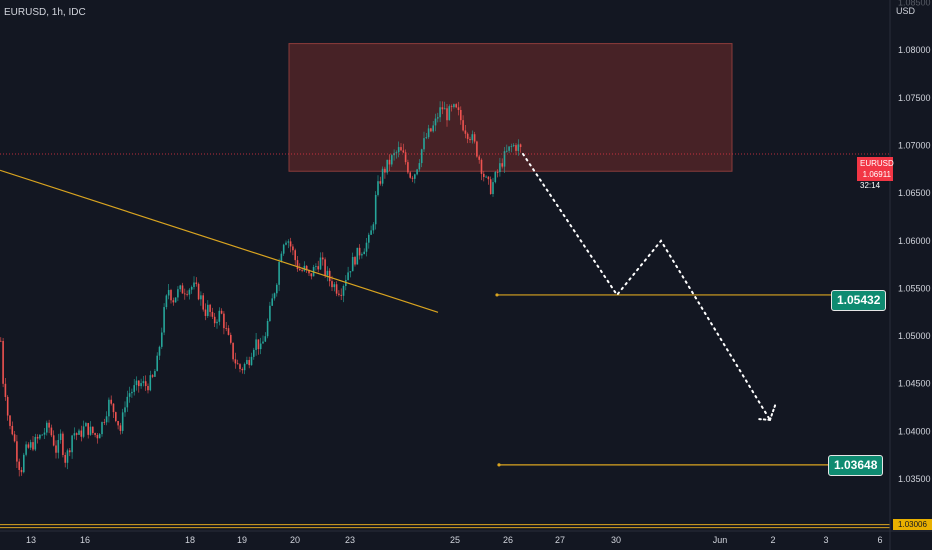  I want to click on x-tick-label: 18, so click(190, 540).